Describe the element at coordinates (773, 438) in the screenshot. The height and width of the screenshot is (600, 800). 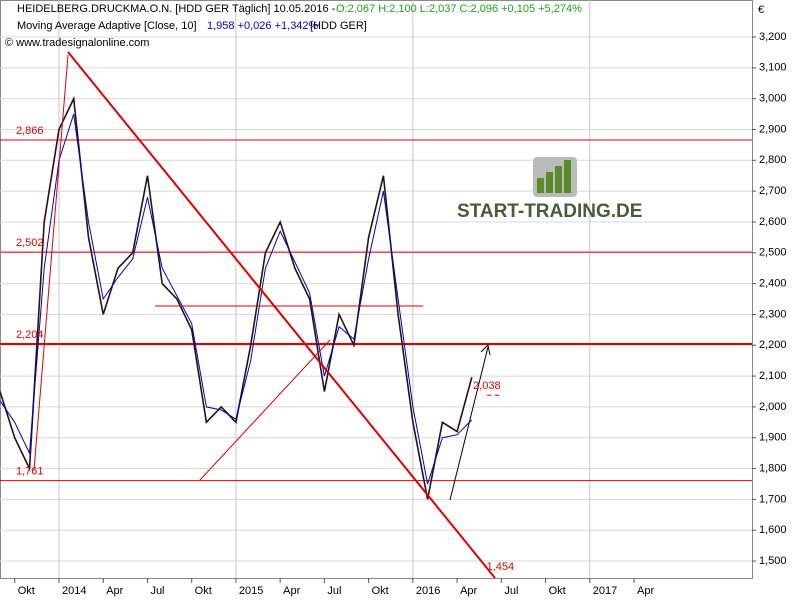
I see `y-tick-label: 1,900` at that location.